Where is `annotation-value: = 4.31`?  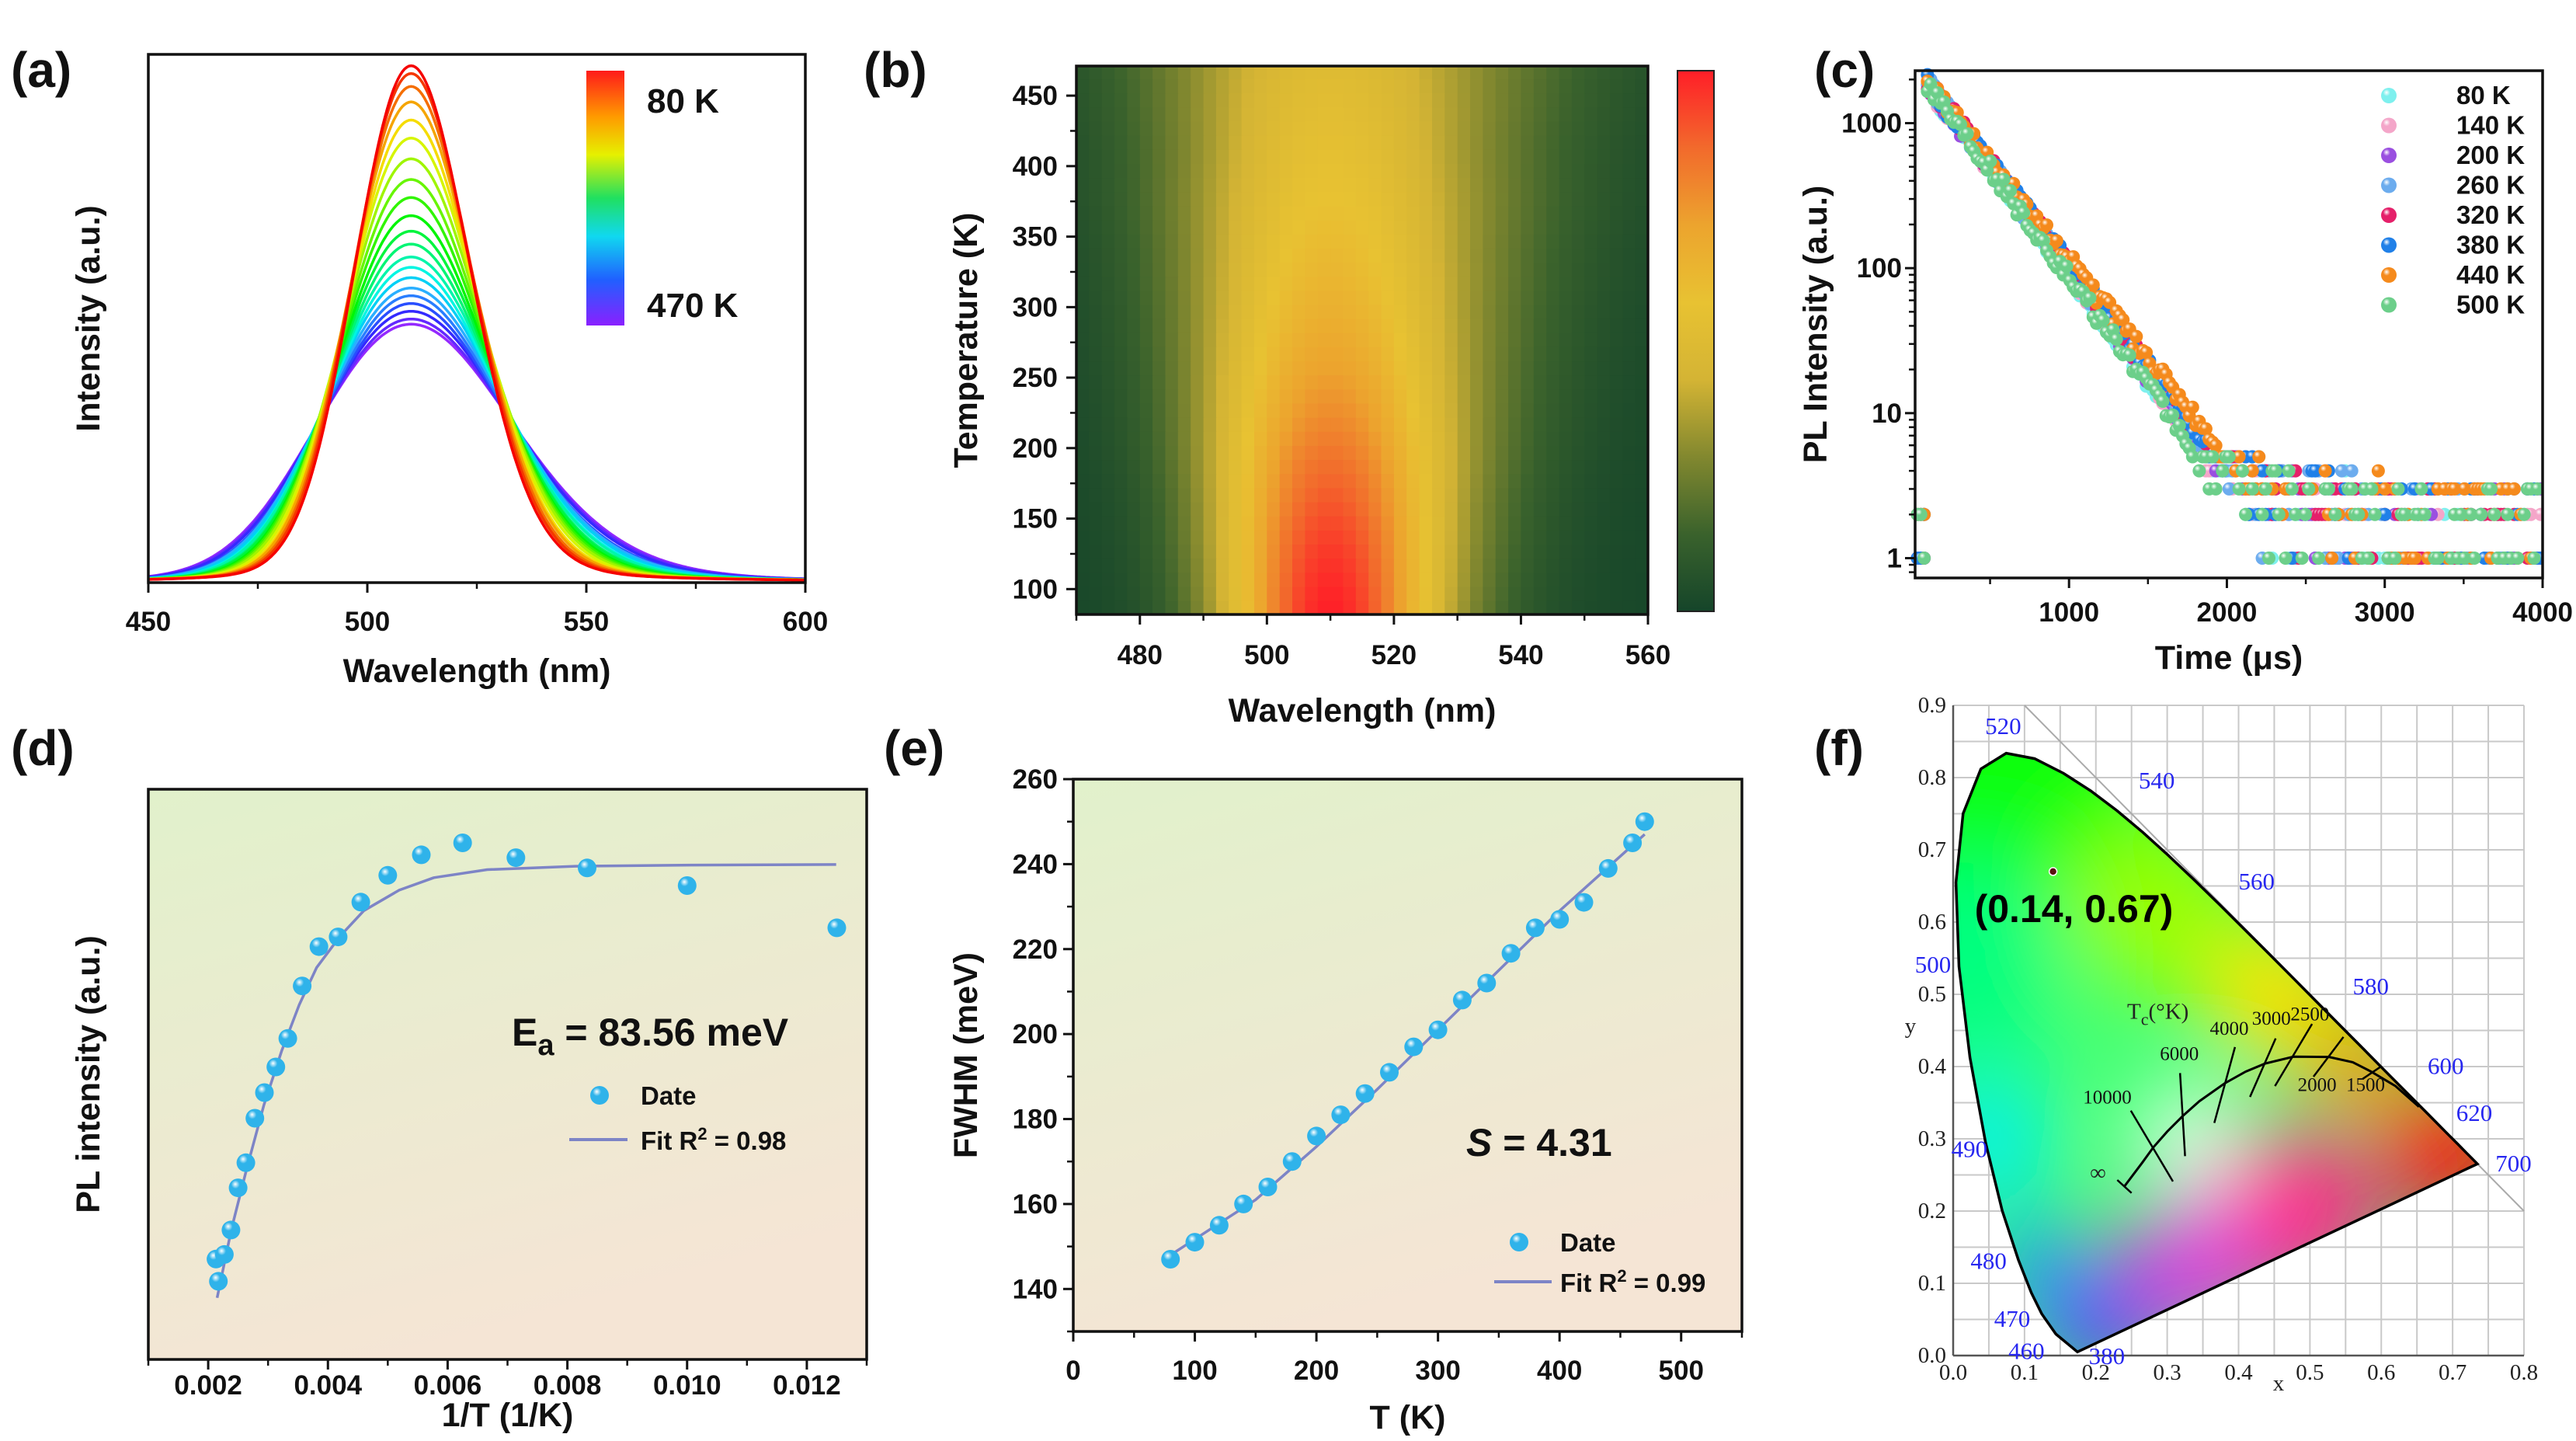
annotation-value: = 4.31 is located at coordinates (1551, 1142).